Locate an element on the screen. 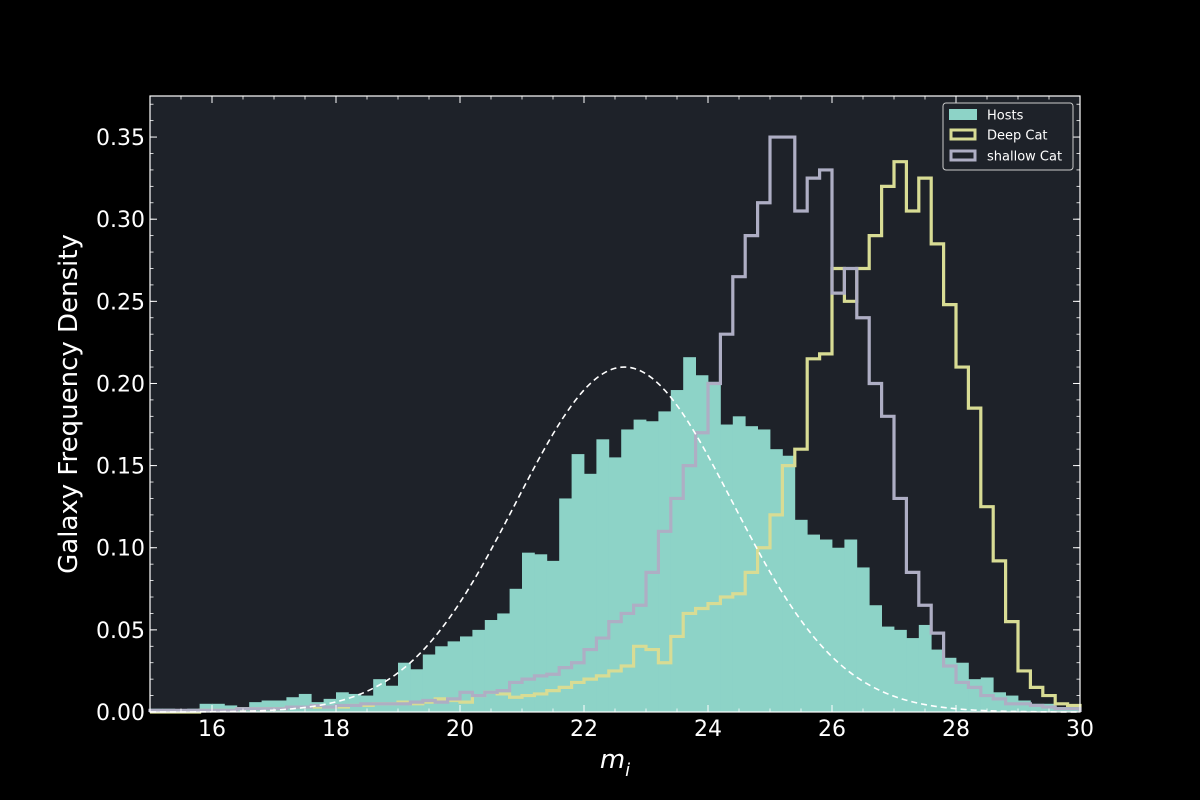  x-tick-label: 30 is located at coordinates (1080, 729).